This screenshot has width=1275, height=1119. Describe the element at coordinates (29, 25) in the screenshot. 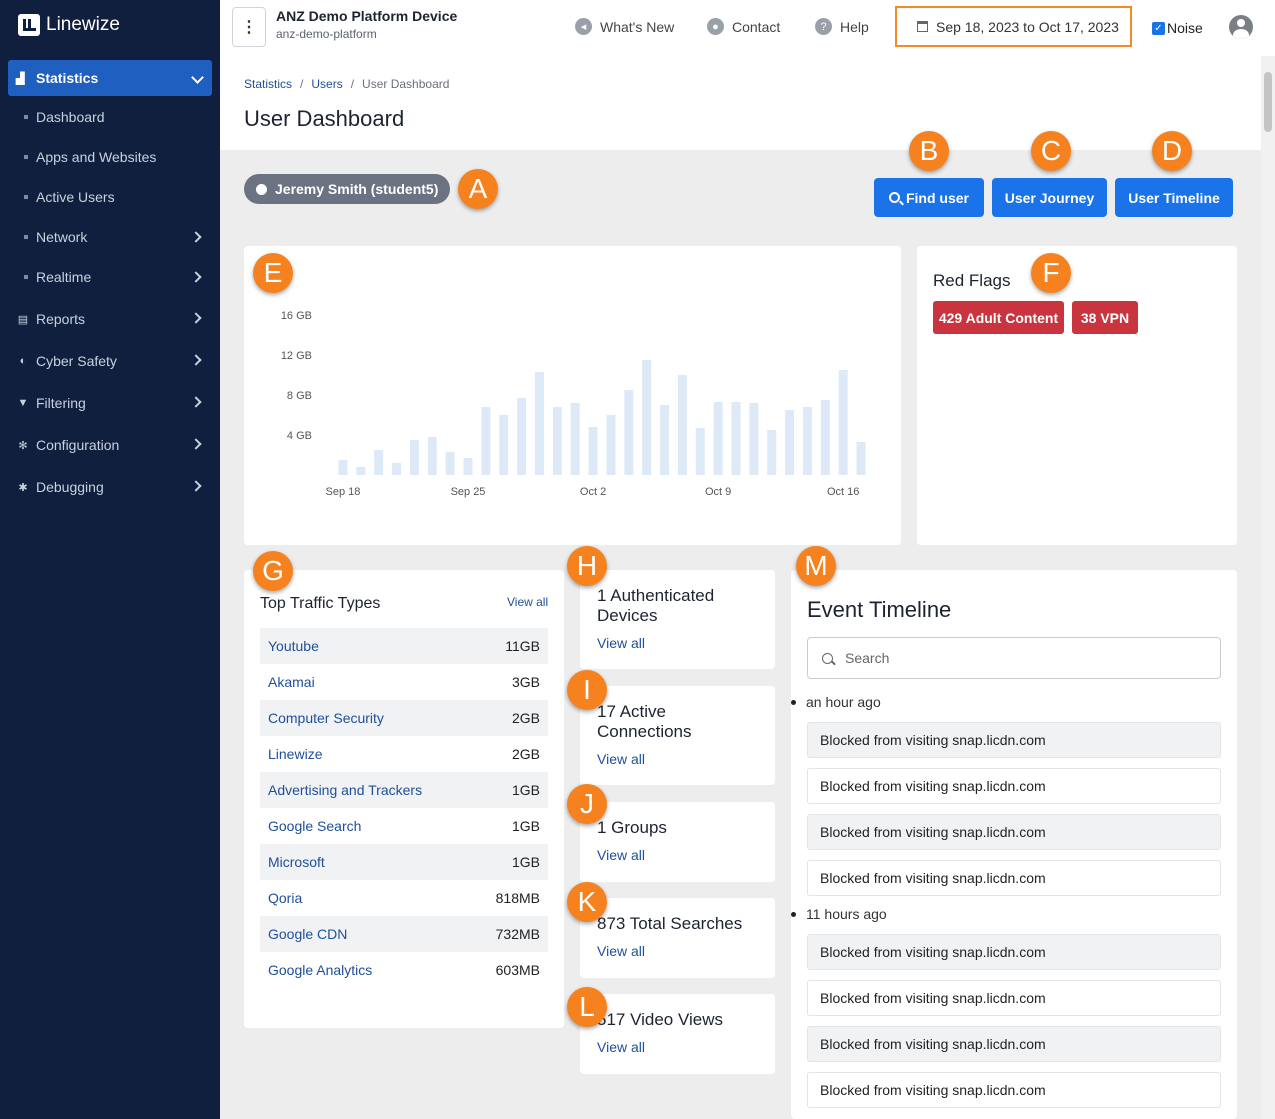

I see `logo-icon` at that location.